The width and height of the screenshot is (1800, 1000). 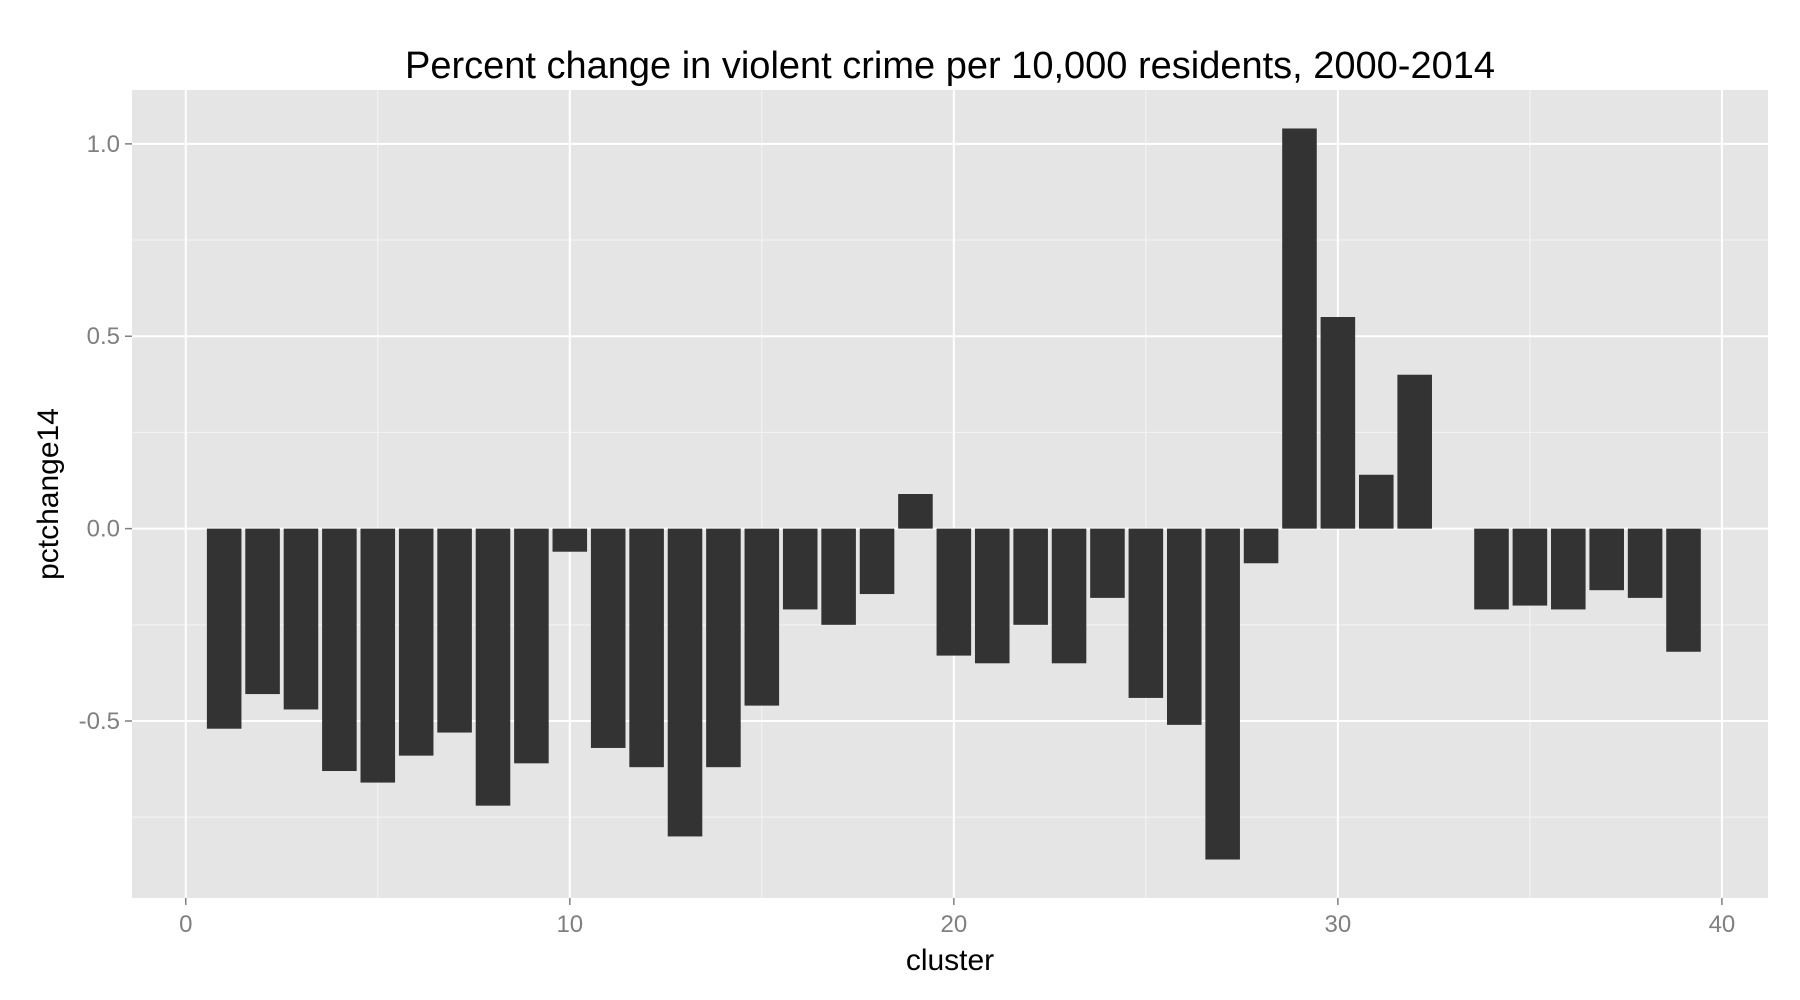 What do you see at coordinates (569, 924) in the screenshot?
I see `x-tick-label: 10` at bounding box center [569, 924].